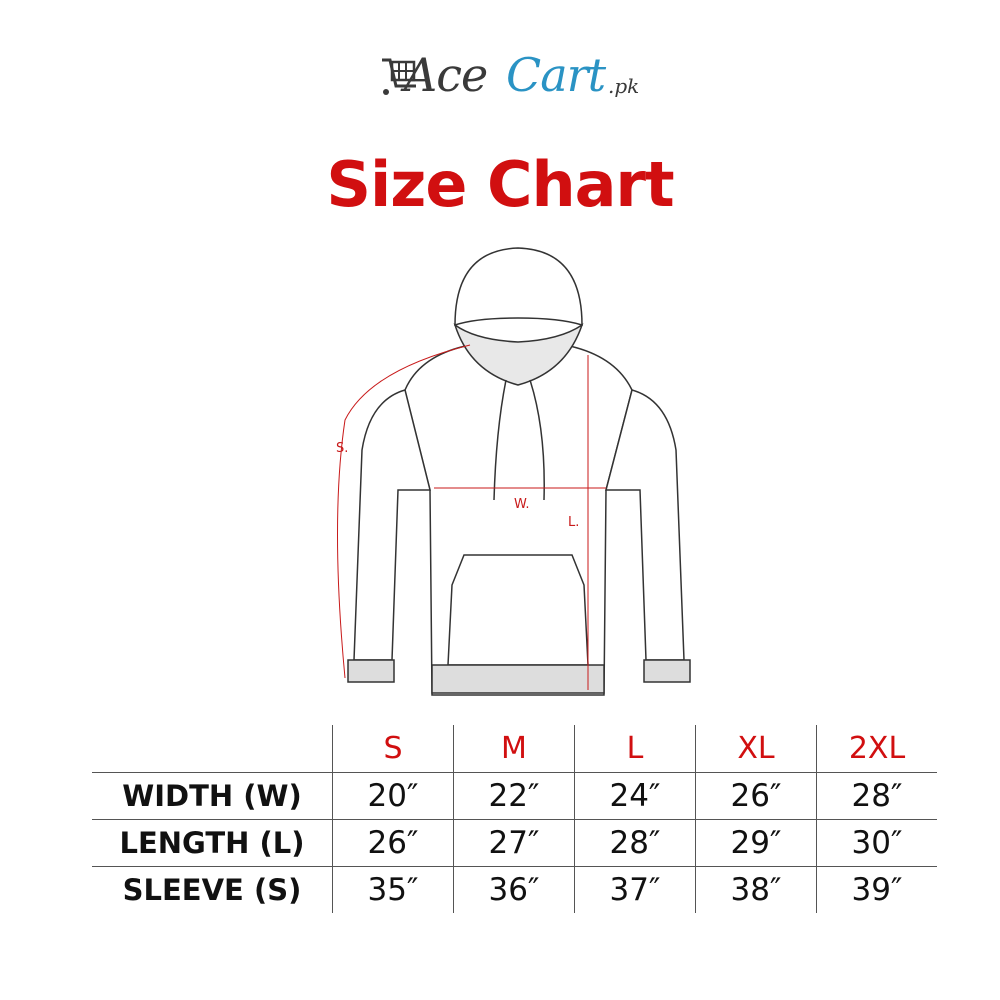 Image resolution: width=1000 pixels, height=1000 pixels. I want to click on table-row: WIDTH (W) 20″ 22″ 24″ 26″ 28″, so click(514, 796).